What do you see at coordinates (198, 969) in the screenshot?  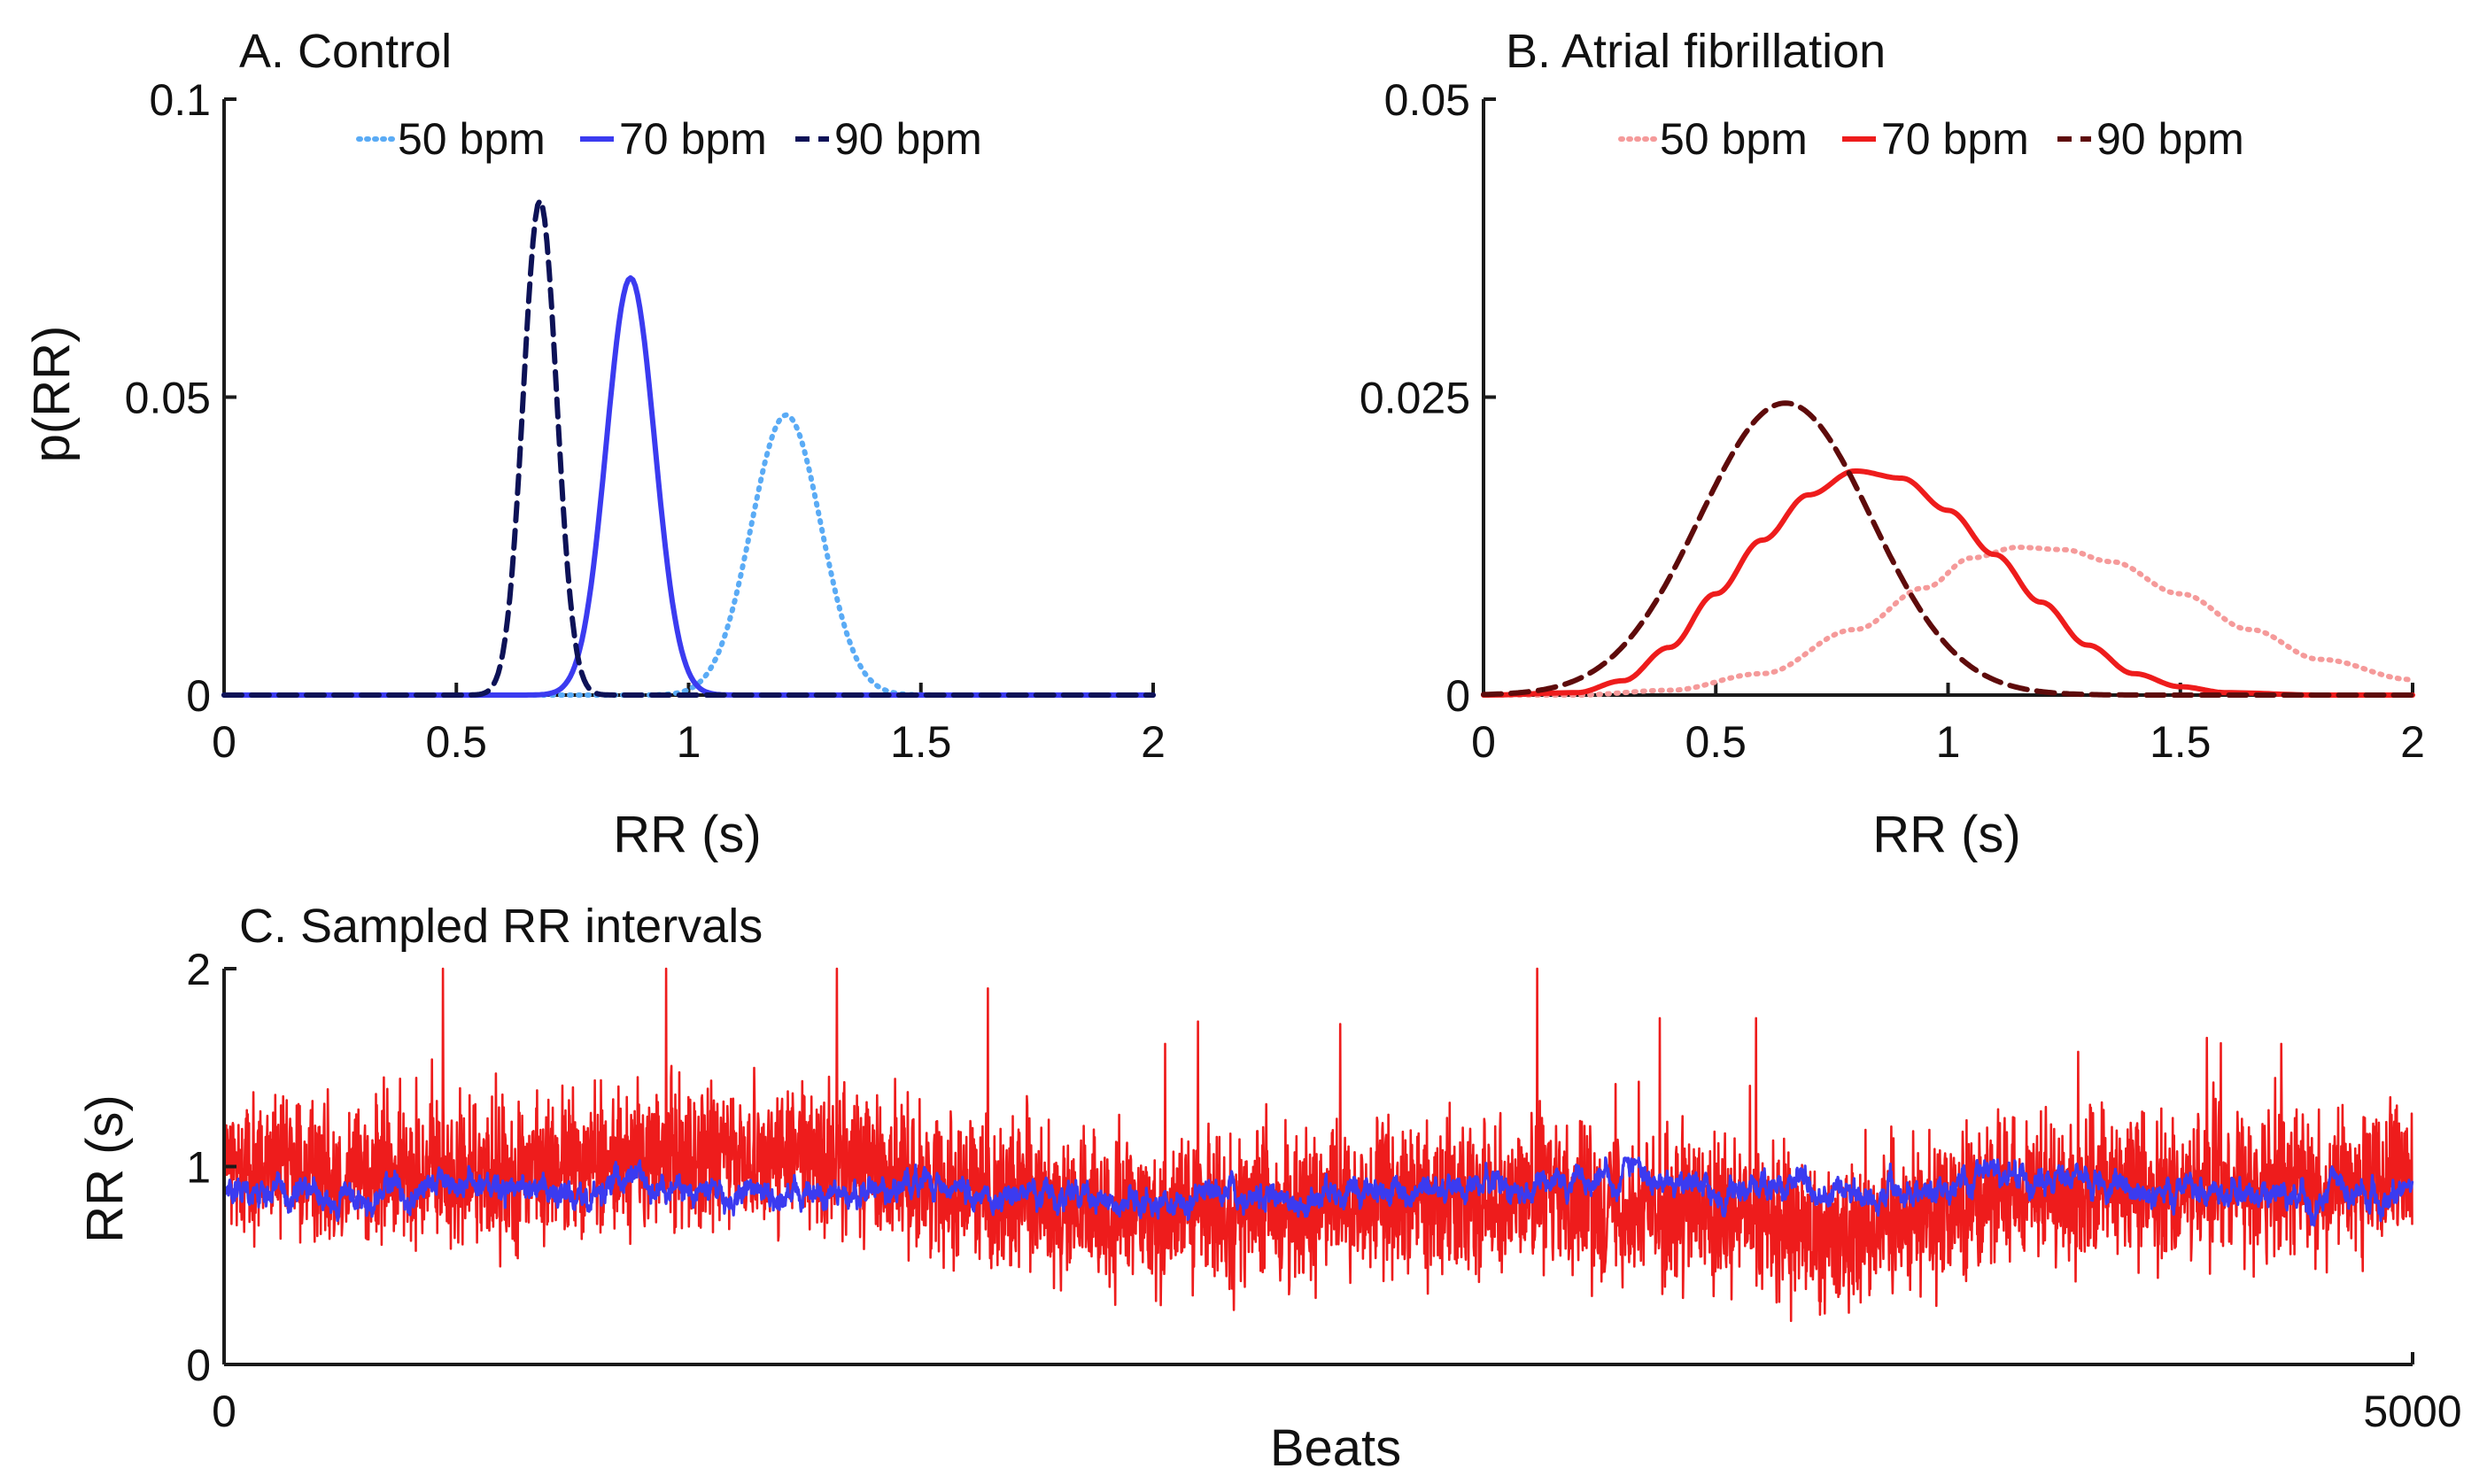 I see `y-tick-label: 2` at bounding box center [198, 969].